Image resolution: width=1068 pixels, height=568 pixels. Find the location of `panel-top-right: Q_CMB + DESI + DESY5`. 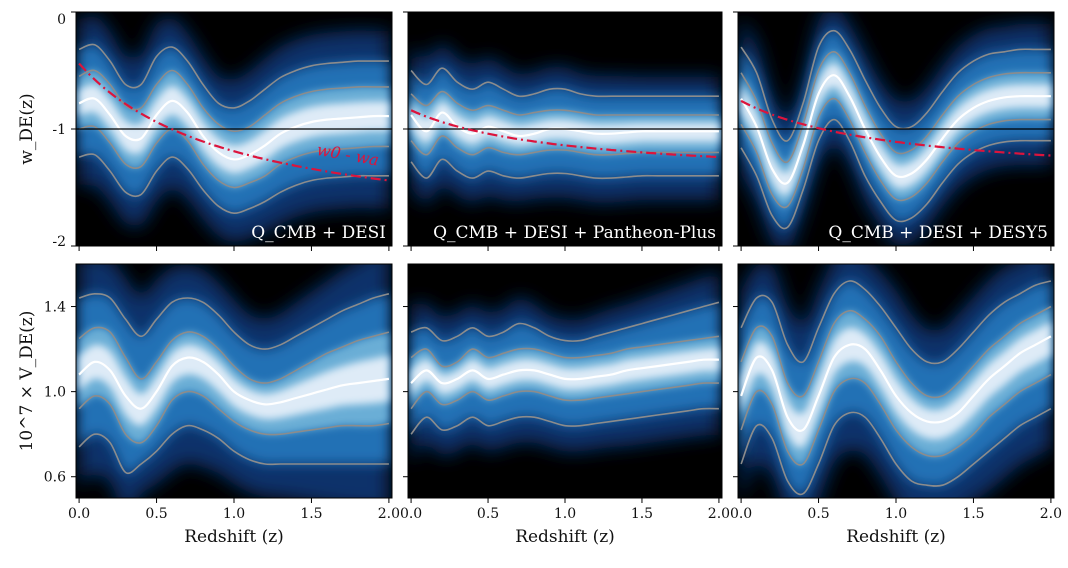

panel-top-right: Q_CMB + DESI + DESY5 is located at coordinates (894, 131).